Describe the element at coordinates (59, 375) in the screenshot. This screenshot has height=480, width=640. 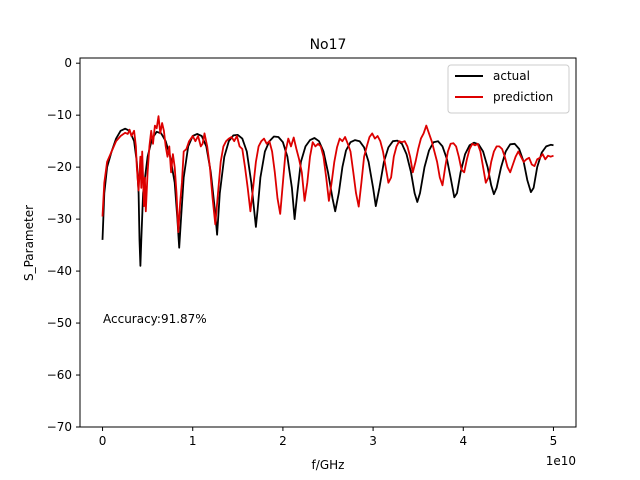
I see `y-tick-label: −60` at that location.